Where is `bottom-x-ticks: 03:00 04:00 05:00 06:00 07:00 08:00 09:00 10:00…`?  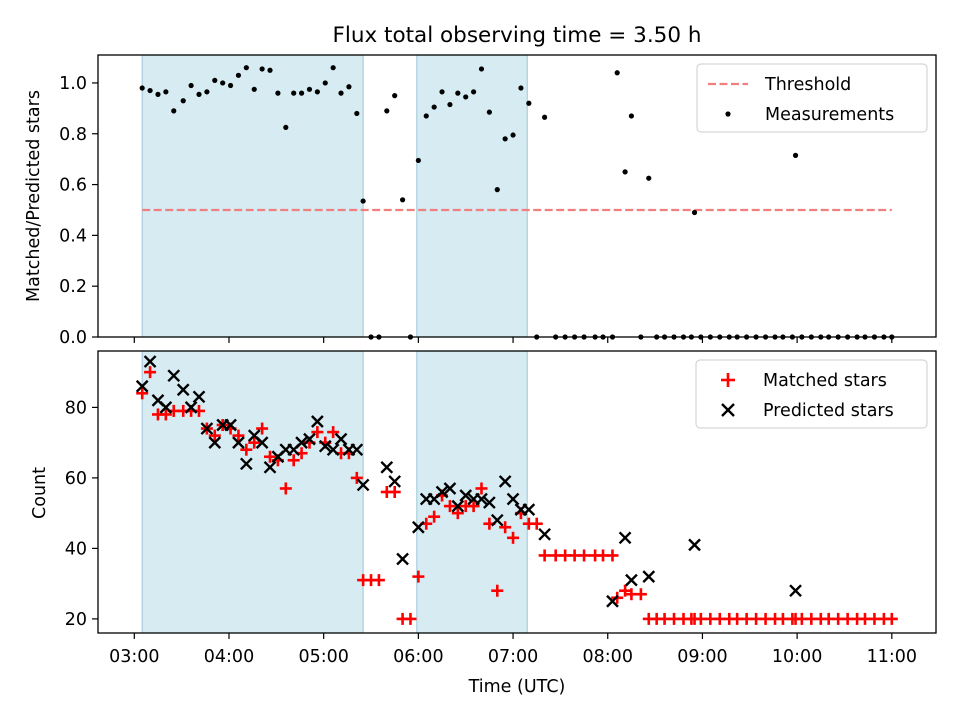 bottom-x-ticks: 03:00 04:00 05:00 06:00 07:00 08:00 09:00 10:00… is located at coordinates (513, 650).